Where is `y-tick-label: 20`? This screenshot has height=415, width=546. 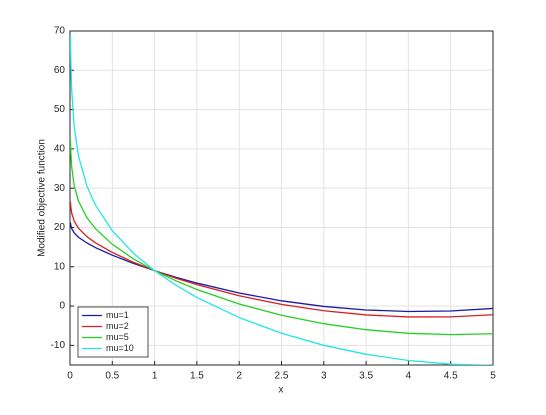 y-tick-label: 20 is located at coordinates (60, 227).